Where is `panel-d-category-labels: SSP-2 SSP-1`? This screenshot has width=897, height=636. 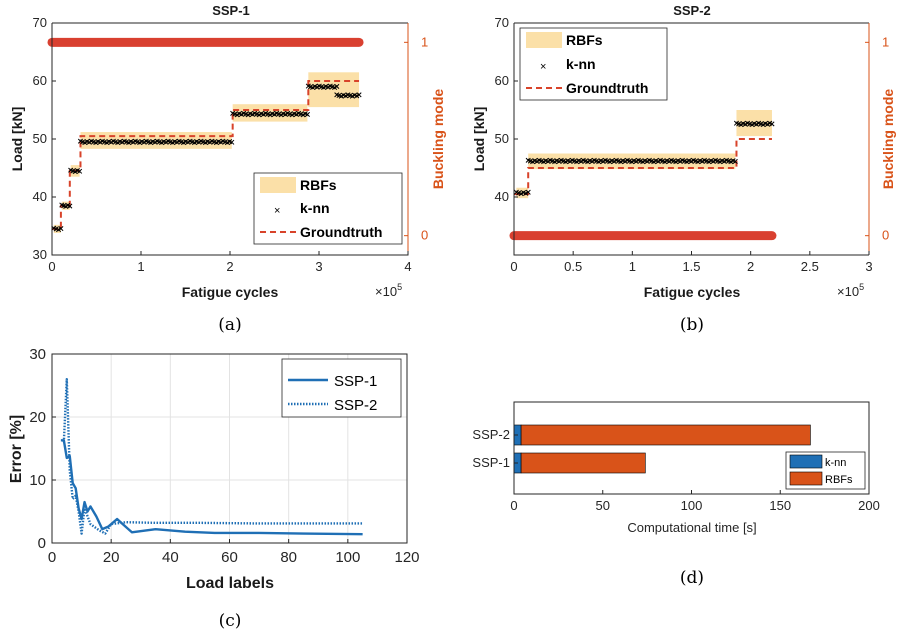
panel-d-category-labels: SSP-2 SSP-1 is located at coordinates (495, 448).